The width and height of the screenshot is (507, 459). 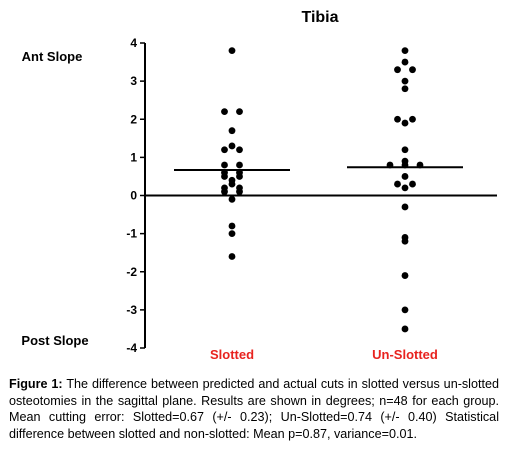 I want to click on y-tick-label: 4, so click(x=133, y=43).